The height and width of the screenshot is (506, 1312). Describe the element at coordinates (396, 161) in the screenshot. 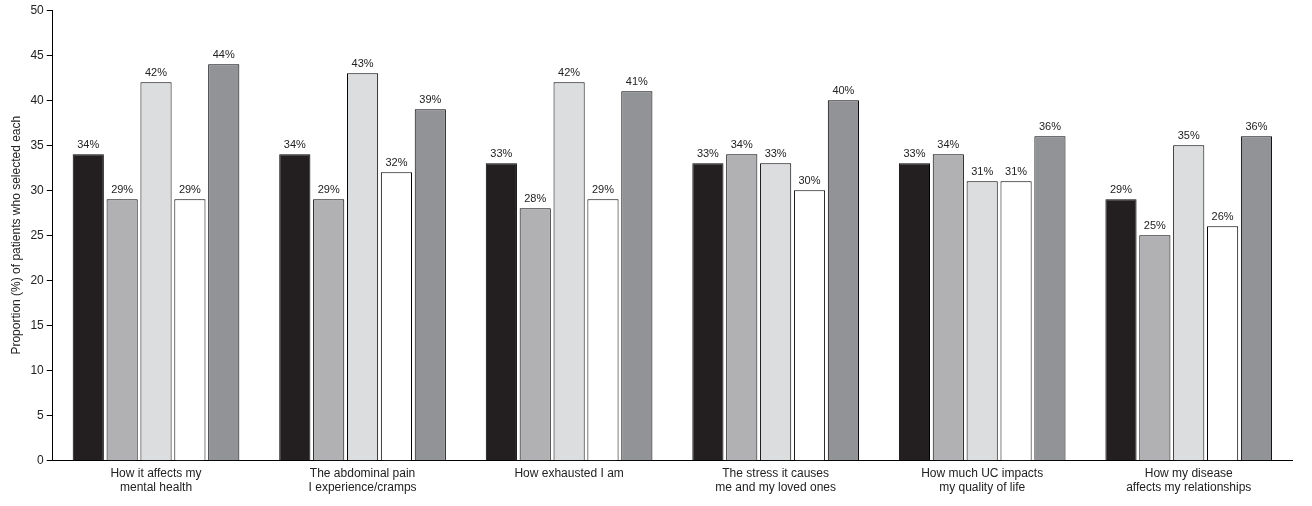

I see `data-label: 32%` at that location.